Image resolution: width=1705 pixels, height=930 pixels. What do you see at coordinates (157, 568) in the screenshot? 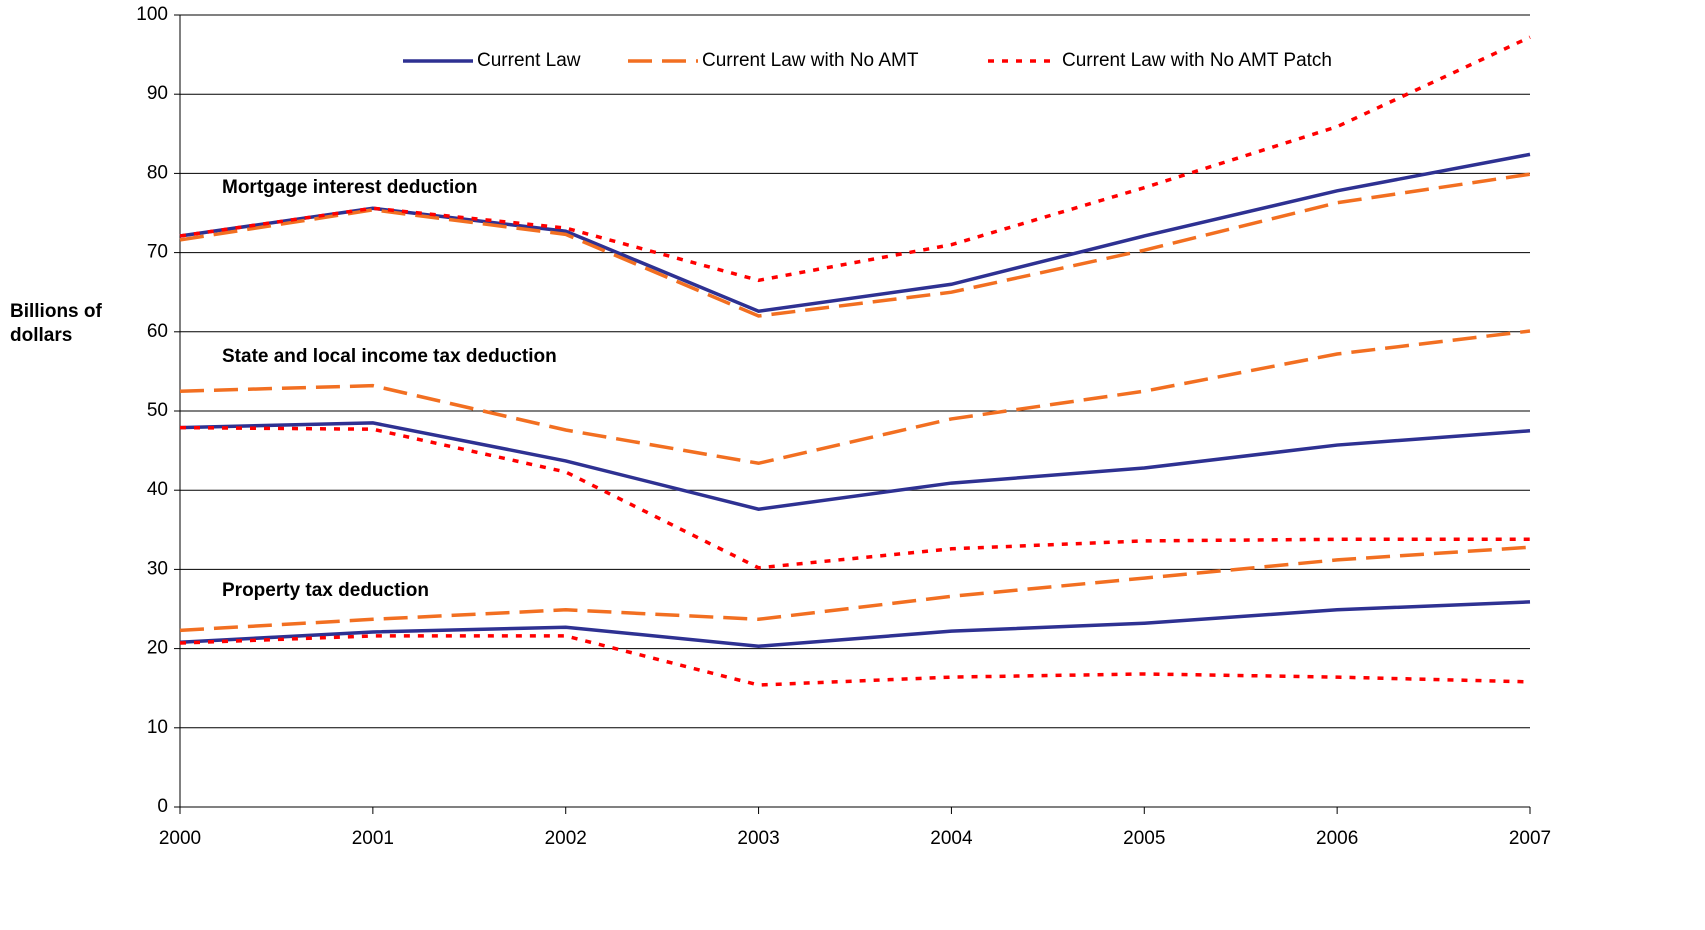
I see `y-tick-label: 30` at bounding box center [157, 568].